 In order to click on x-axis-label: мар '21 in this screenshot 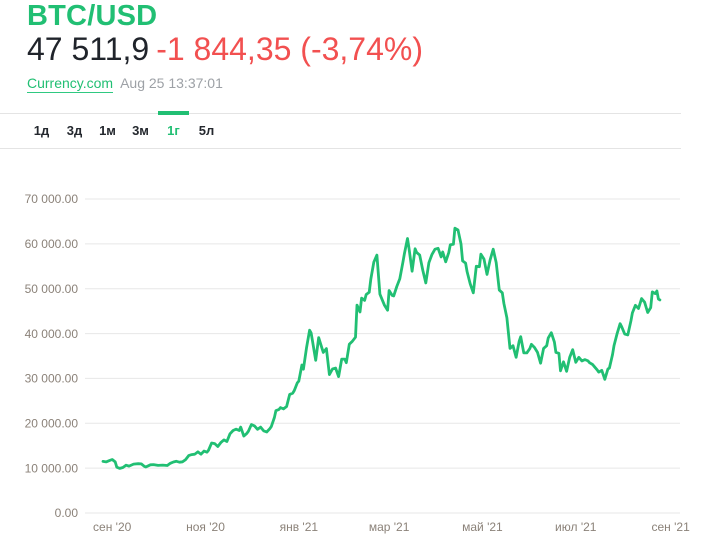, I will do `click(389, 527)`.